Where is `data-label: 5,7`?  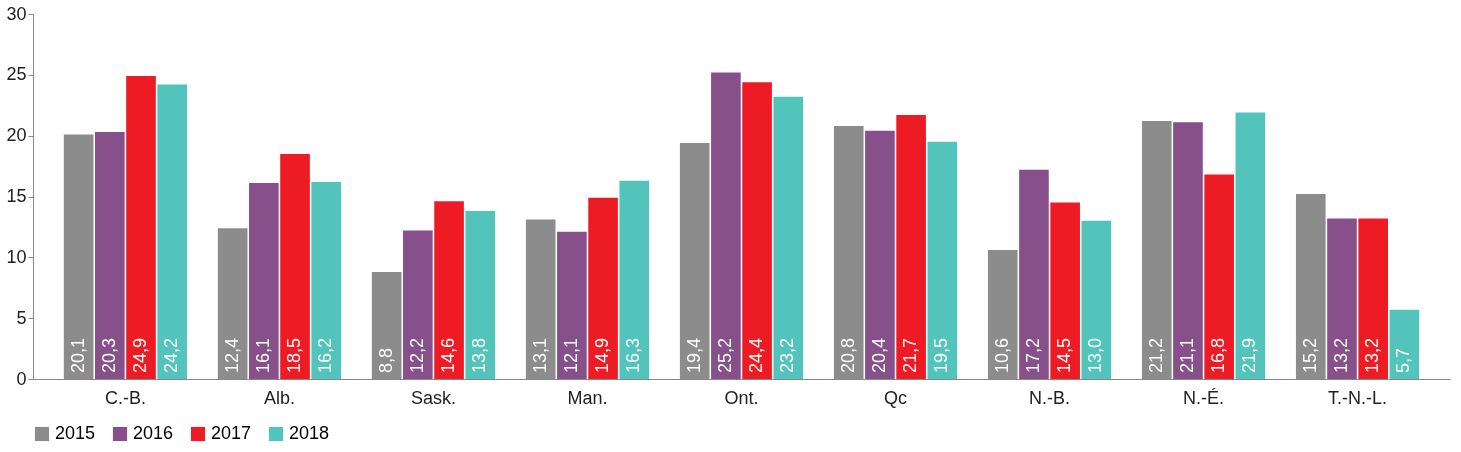 data-label: 5,7 is located at coordinates (1403, 360).